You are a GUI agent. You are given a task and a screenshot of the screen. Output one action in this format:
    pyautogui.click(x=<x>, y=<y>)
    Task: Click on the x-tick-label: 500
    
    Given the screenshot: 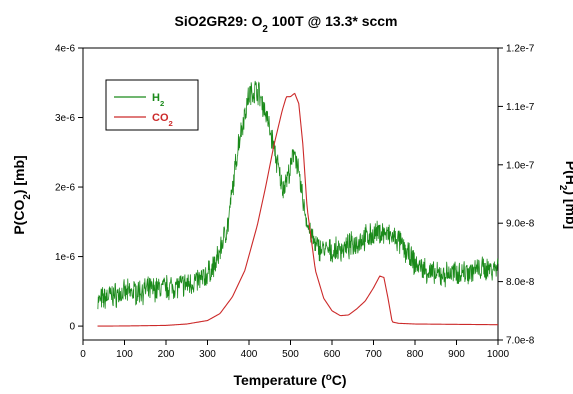 What is the action you would take?
    pyautogui.click(x=290, y=354)
    